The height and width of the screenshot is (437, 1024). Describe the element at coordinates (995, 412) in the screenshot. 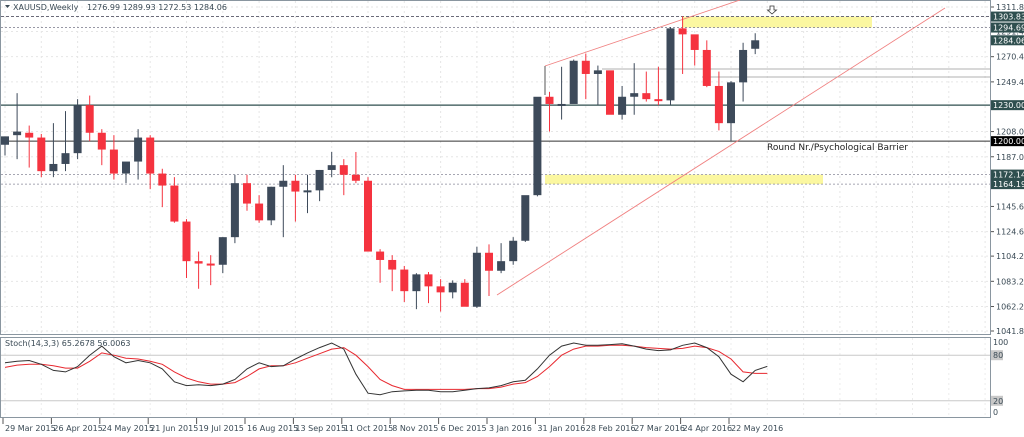

I see `stoch-level-label: 0` at that location.